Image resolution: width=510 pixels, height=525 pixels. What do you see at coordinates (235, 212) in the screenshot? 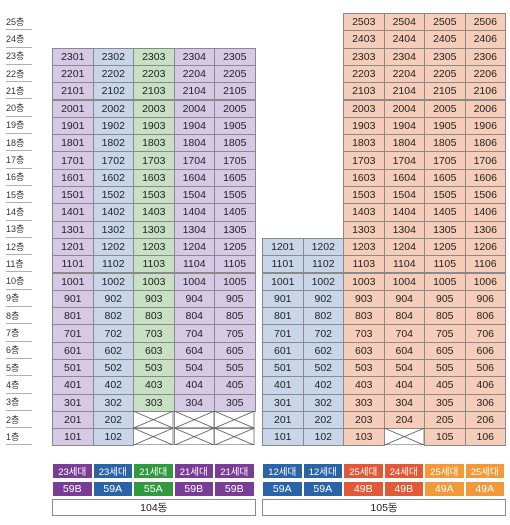
I see `unit-cell: 1405` at bounding box center [235, 212].